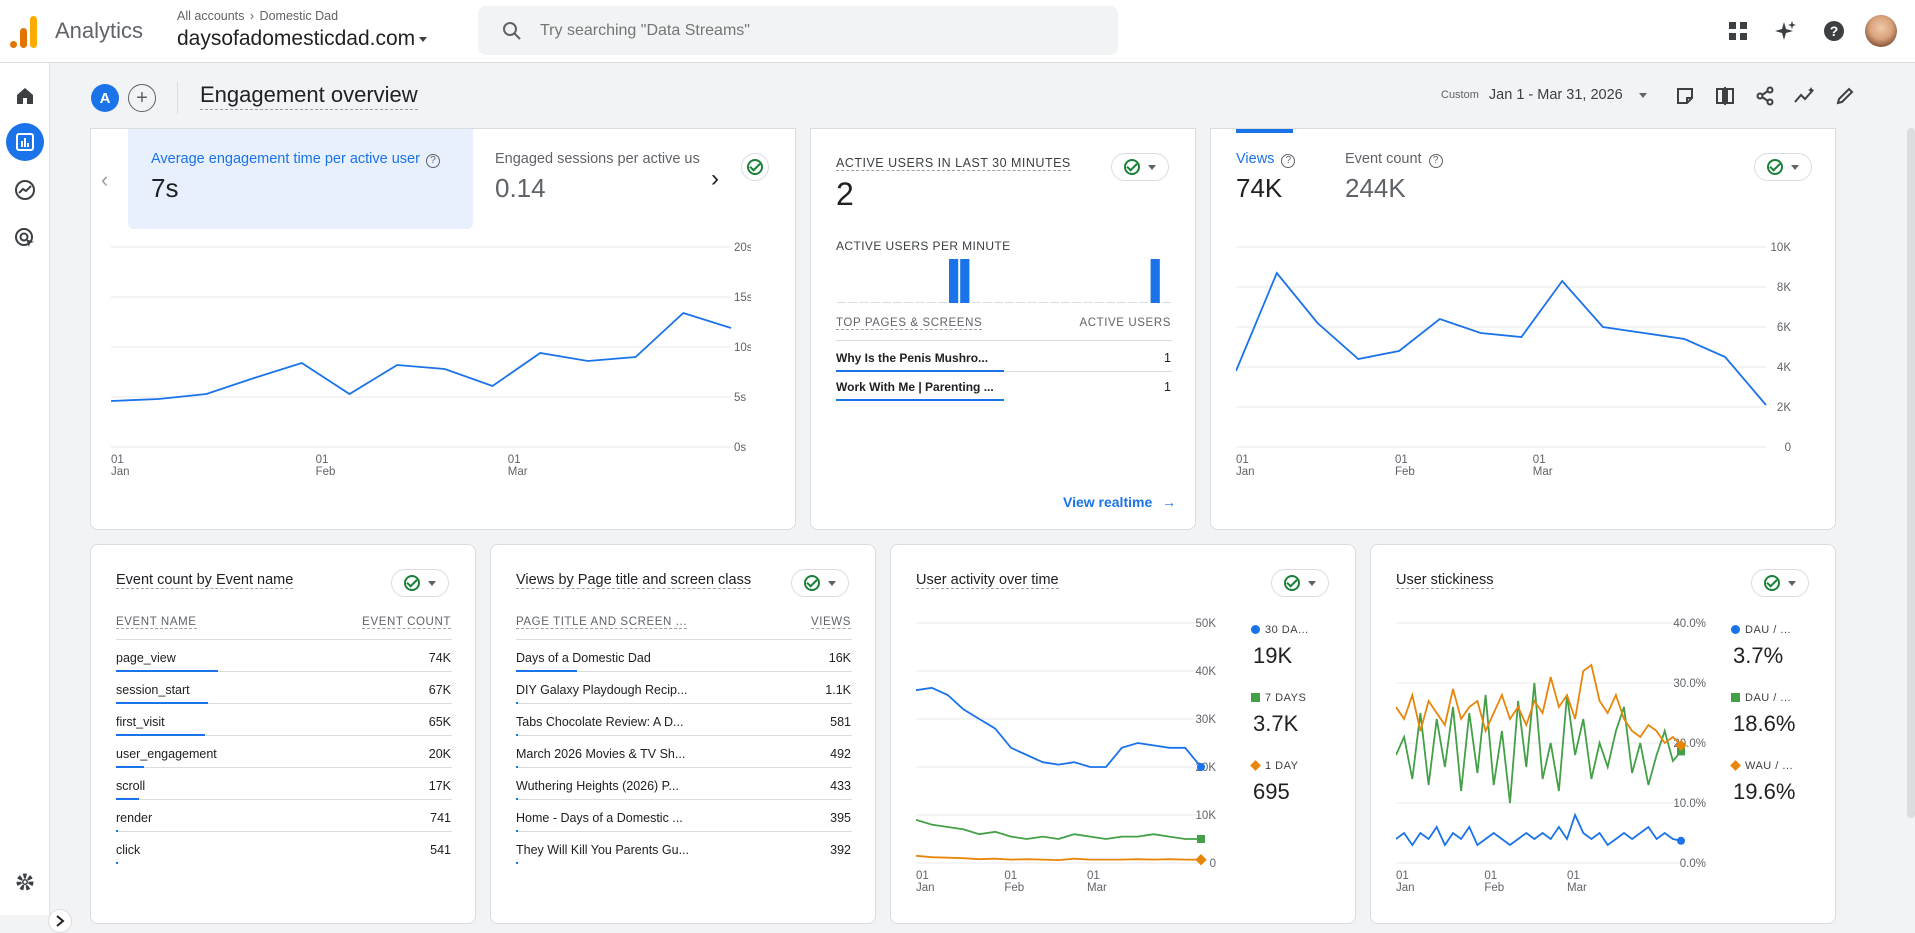 The height and width of the screenshot is (933, 1915). What do you see at coordinates (25, 142) in the screenshot?
I see `reports-icon` at bounding box center [25, 142].